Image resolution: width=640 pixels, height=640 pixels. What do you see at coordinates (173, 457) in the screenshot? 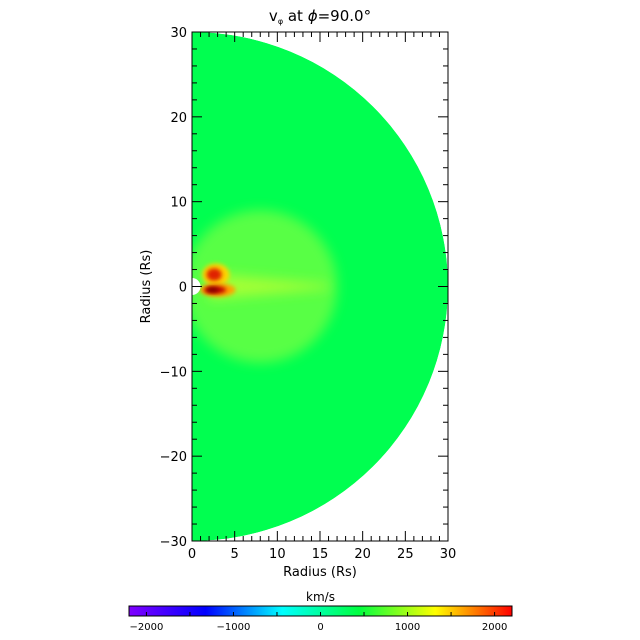
I see `y-tick-label: −20` at bounding box center [173, 457].